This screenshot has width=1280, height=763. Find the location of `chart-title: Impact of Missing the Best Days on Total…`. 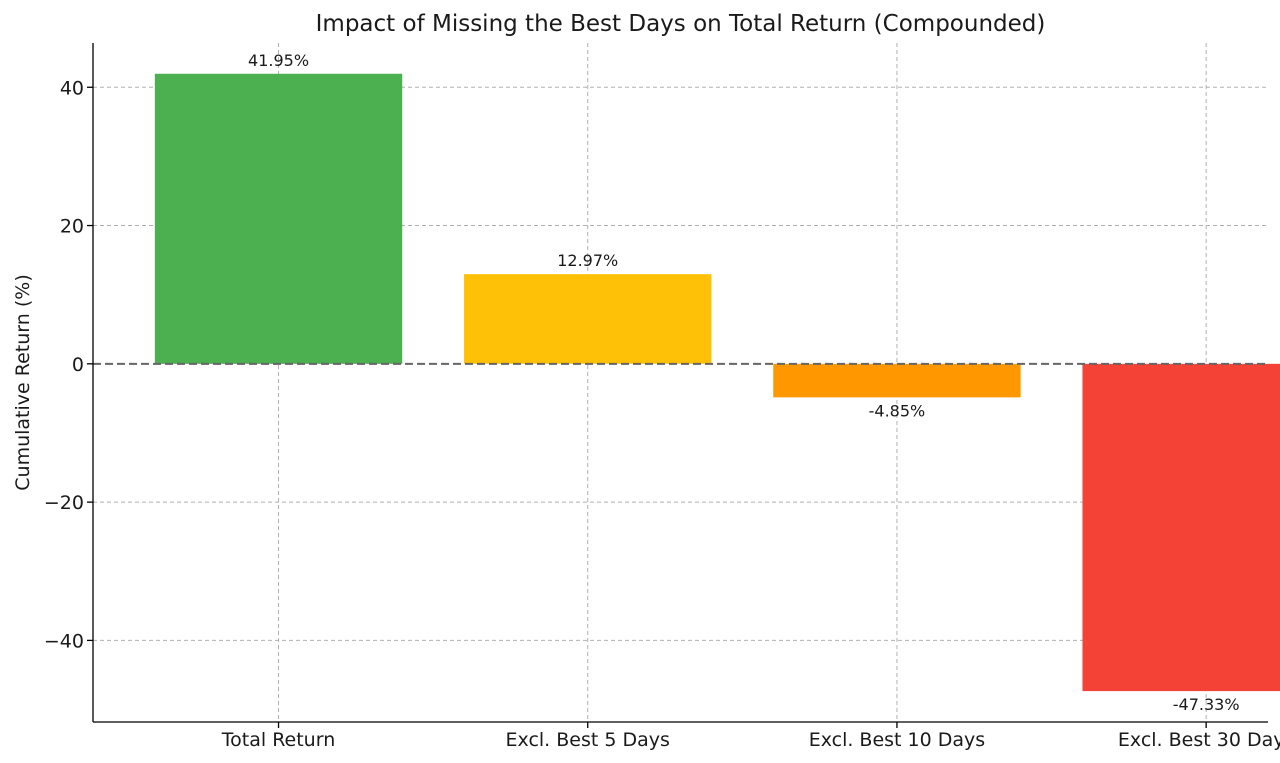

chart-title: Impact of Missing the Best Days on Total… is located at coordinates (681, 24).